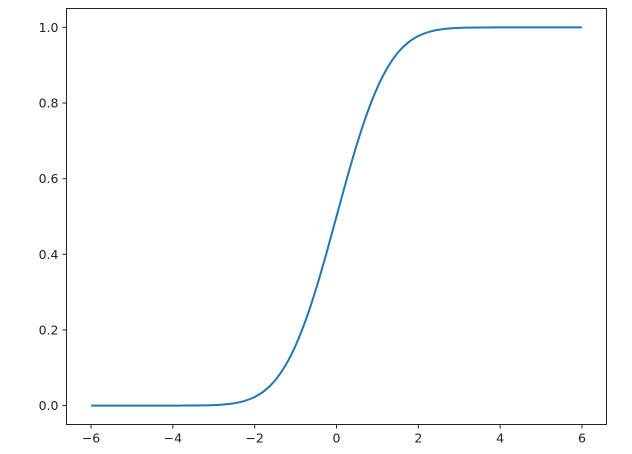 The height and width of the screenshot is (454, 632). Describe the element at coordinates (53, 216) in the screenshot. I see `y-axis: 0.0 0.2 0.4 0.6 0.8 1.0` at that location.